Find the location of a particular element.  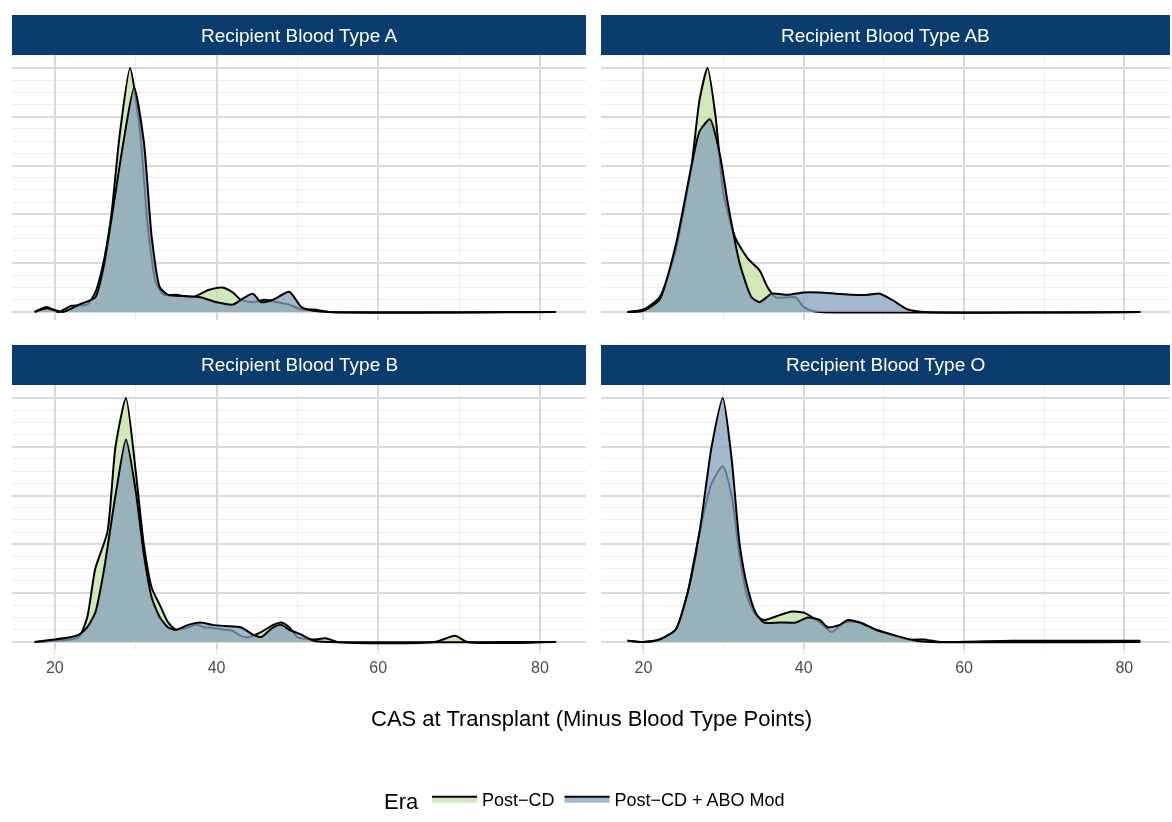

chart-title: Recipient Blood Type B is located at coordinates (300, 364).